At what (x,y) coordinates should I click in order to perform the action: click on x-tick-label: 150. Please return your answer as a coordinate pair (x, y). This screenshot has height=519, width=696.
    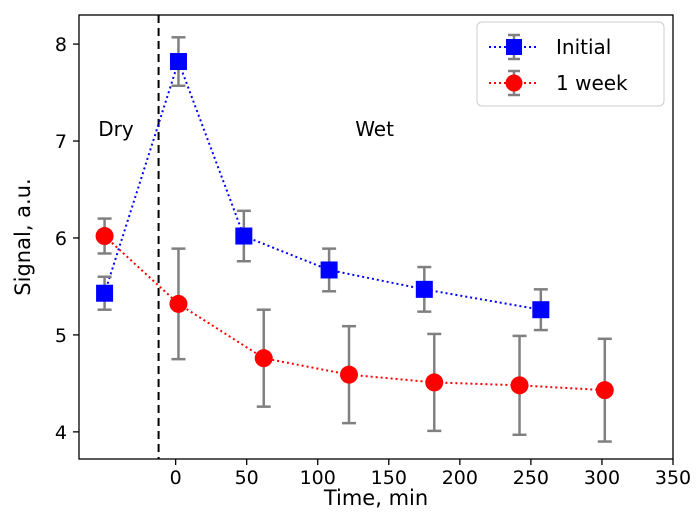
    Looking at the image, I should click on (389, 478).